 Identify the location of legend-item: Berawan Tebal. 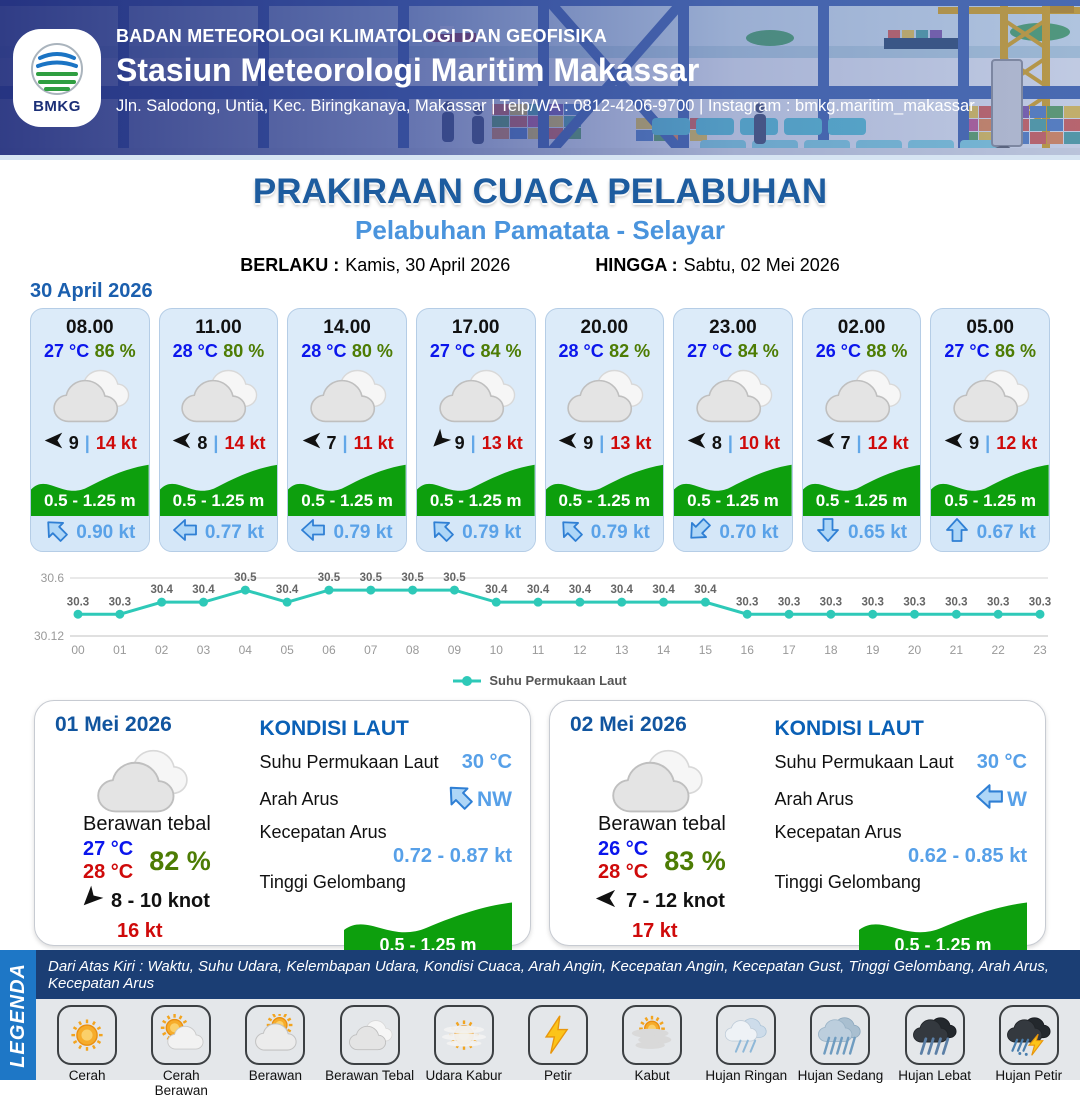
(370, 1051).